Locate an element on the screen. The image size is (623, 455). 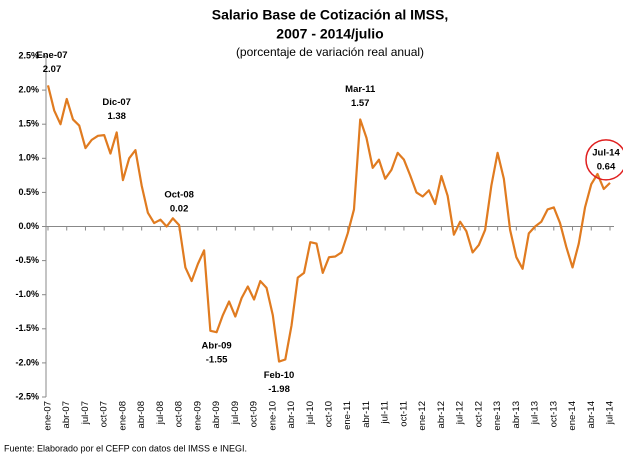
annotation-label: Jul-14 is located at coordinates (606, 152).